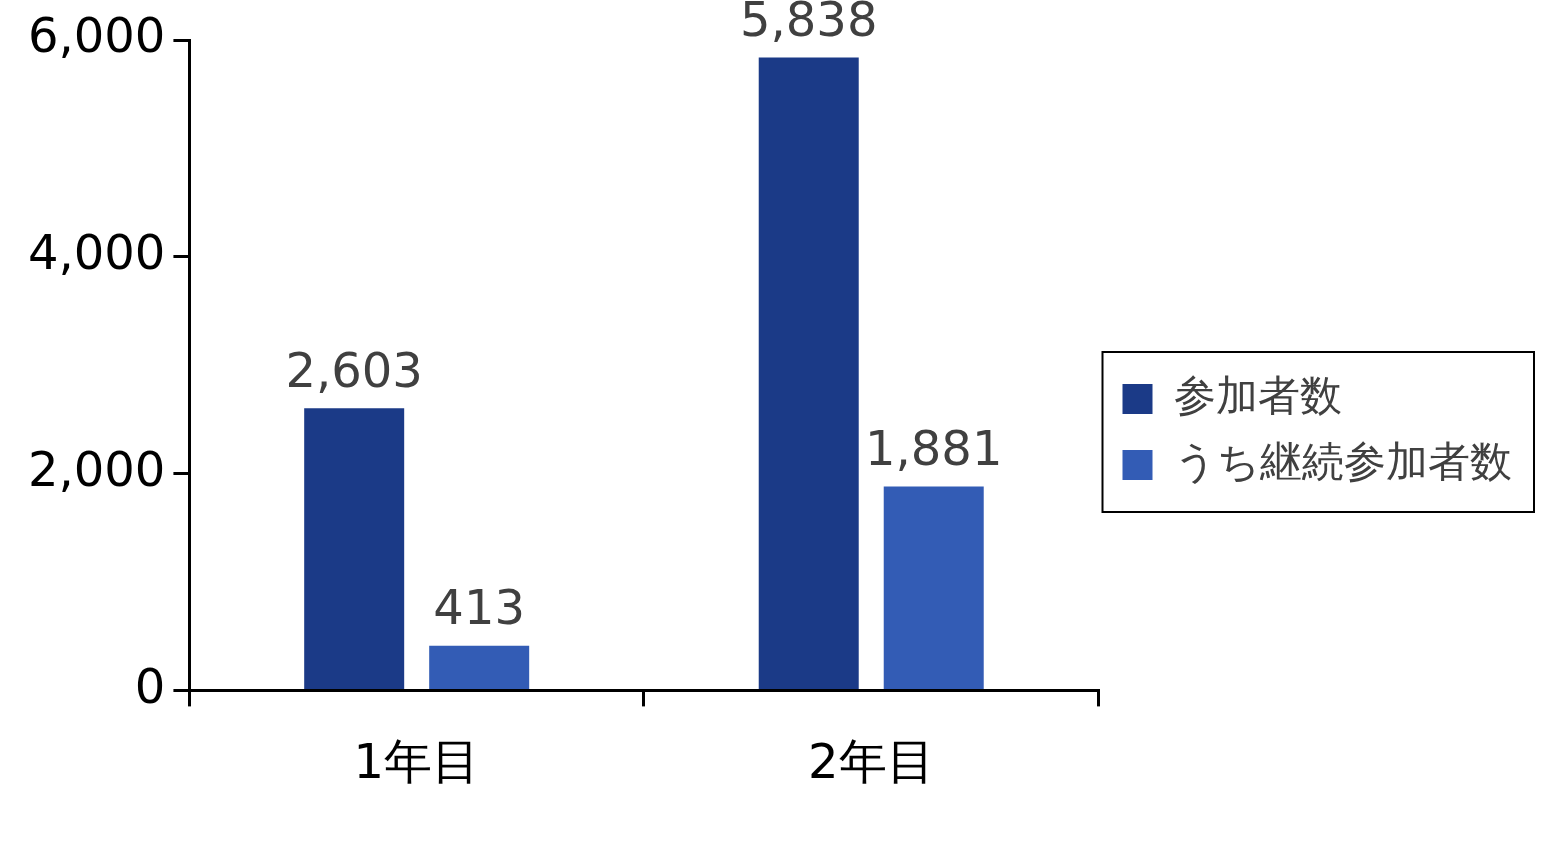 The image size is (1564, 844). I want to click on data-label: 2,603, so click(354, 369).